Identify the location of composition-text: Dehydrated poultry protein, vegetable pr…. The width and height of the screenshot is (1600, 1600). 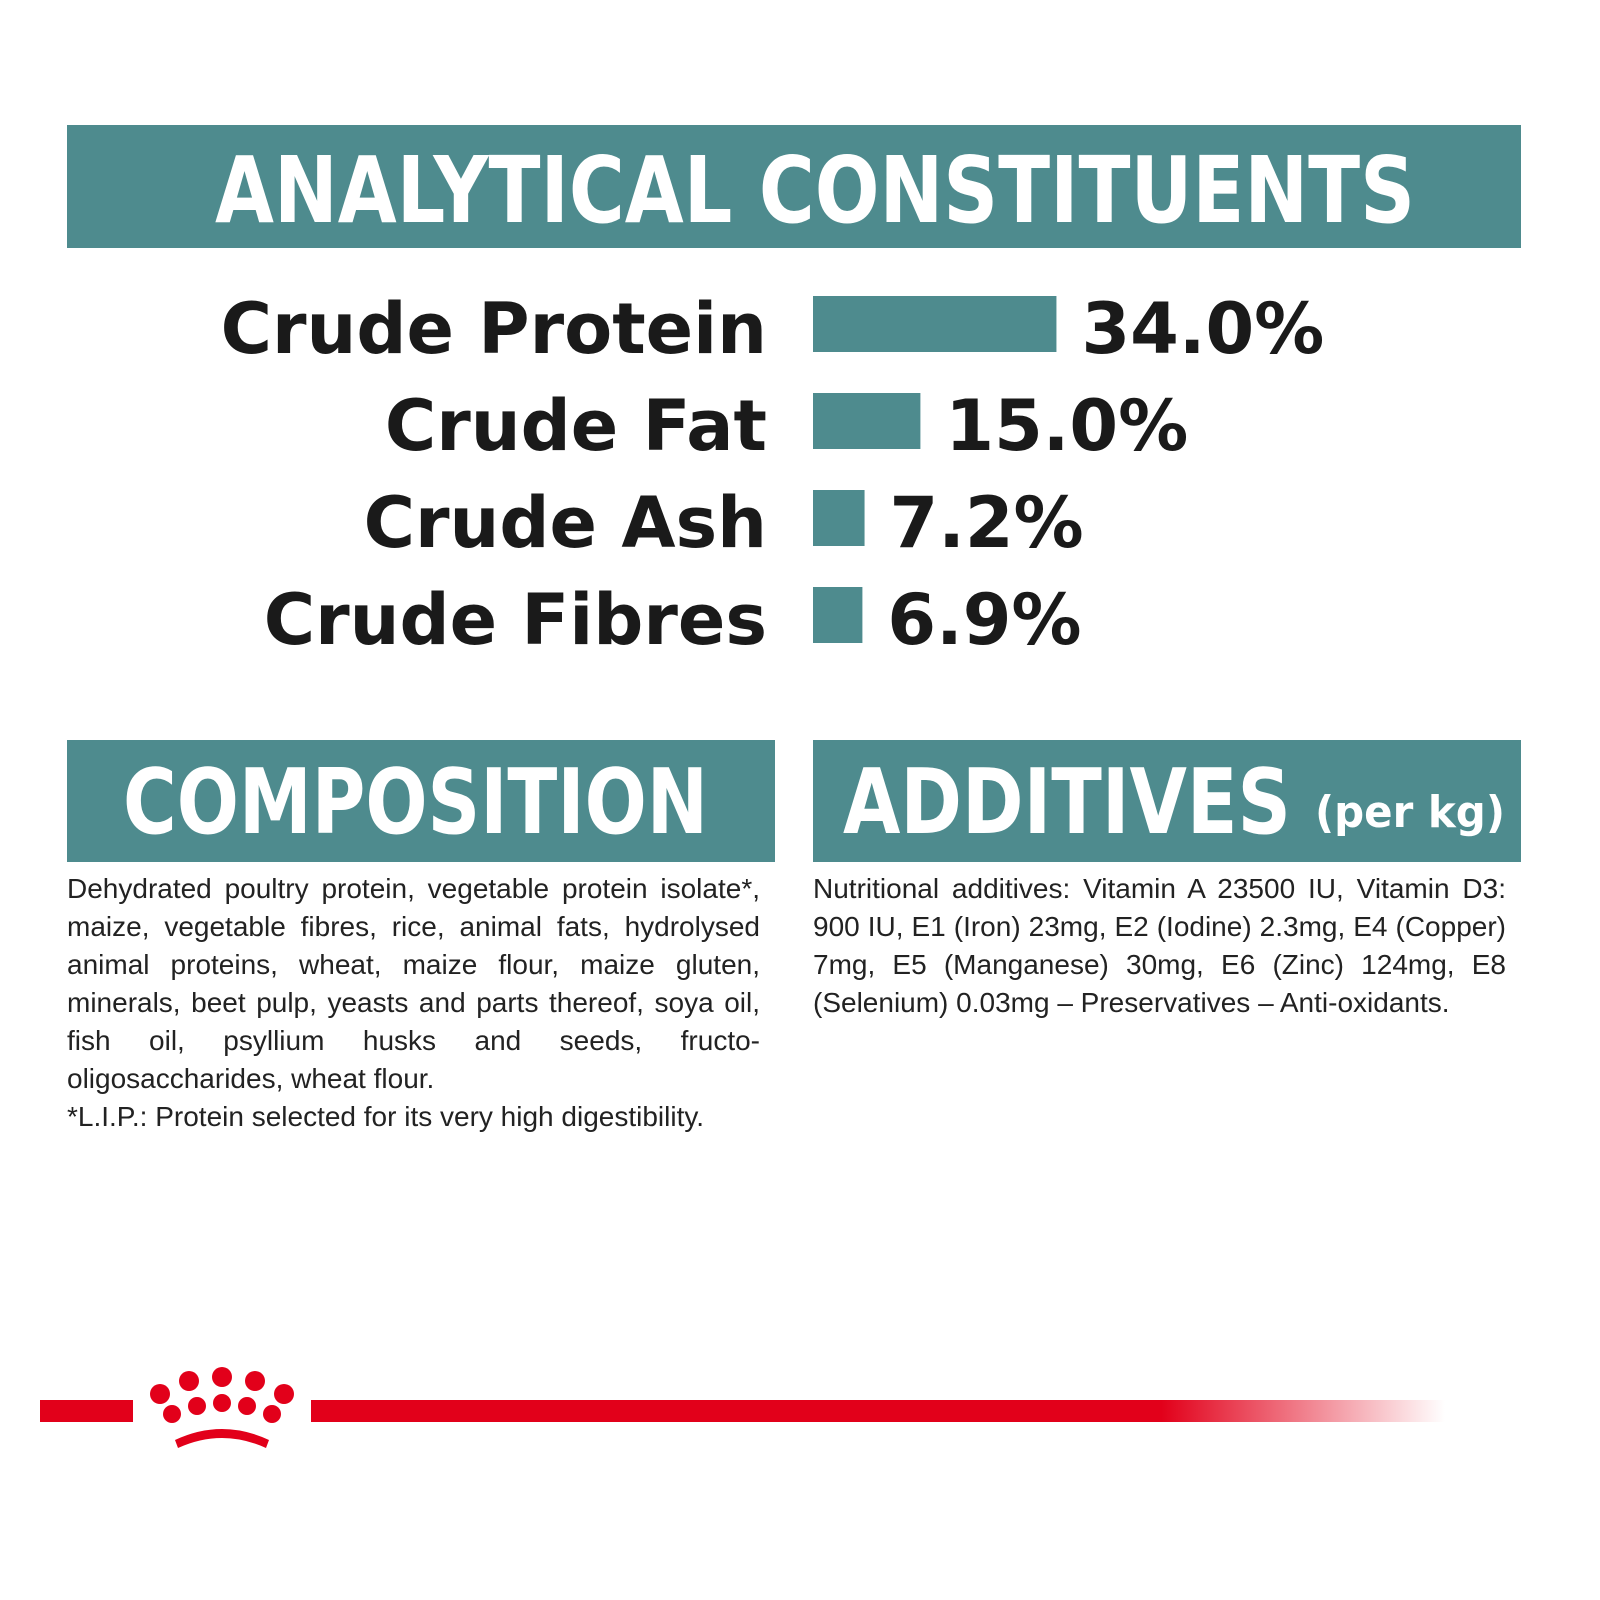
(413, 983).